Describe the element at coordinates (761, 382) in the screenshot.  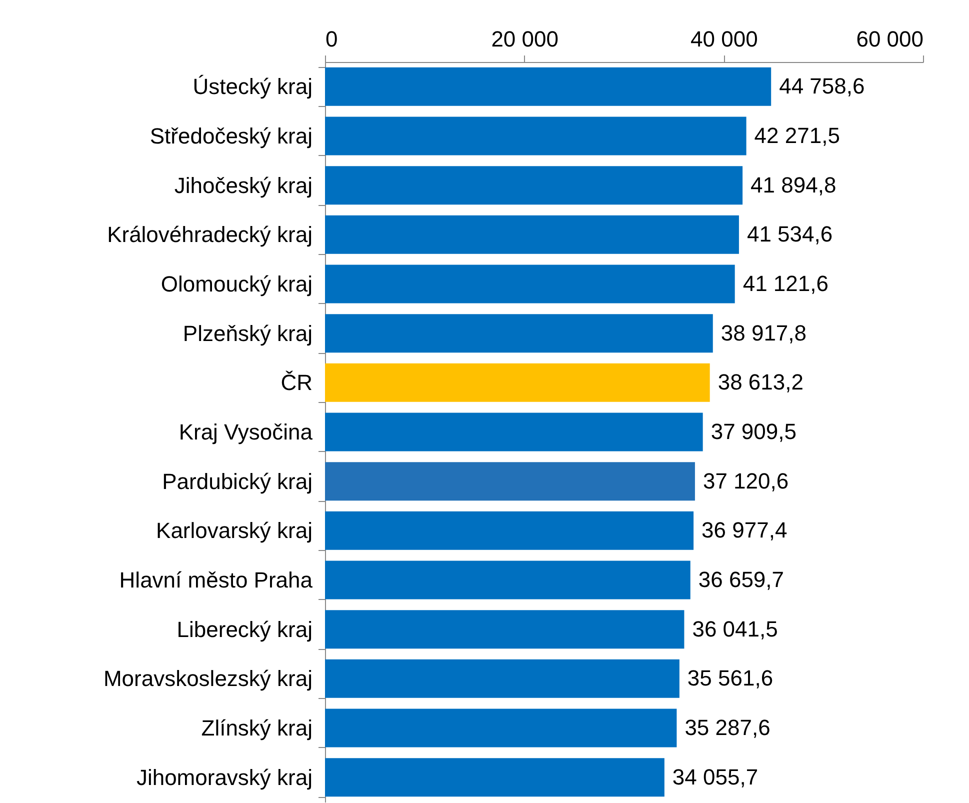
I see `data-label: 38 613,2` at that location.